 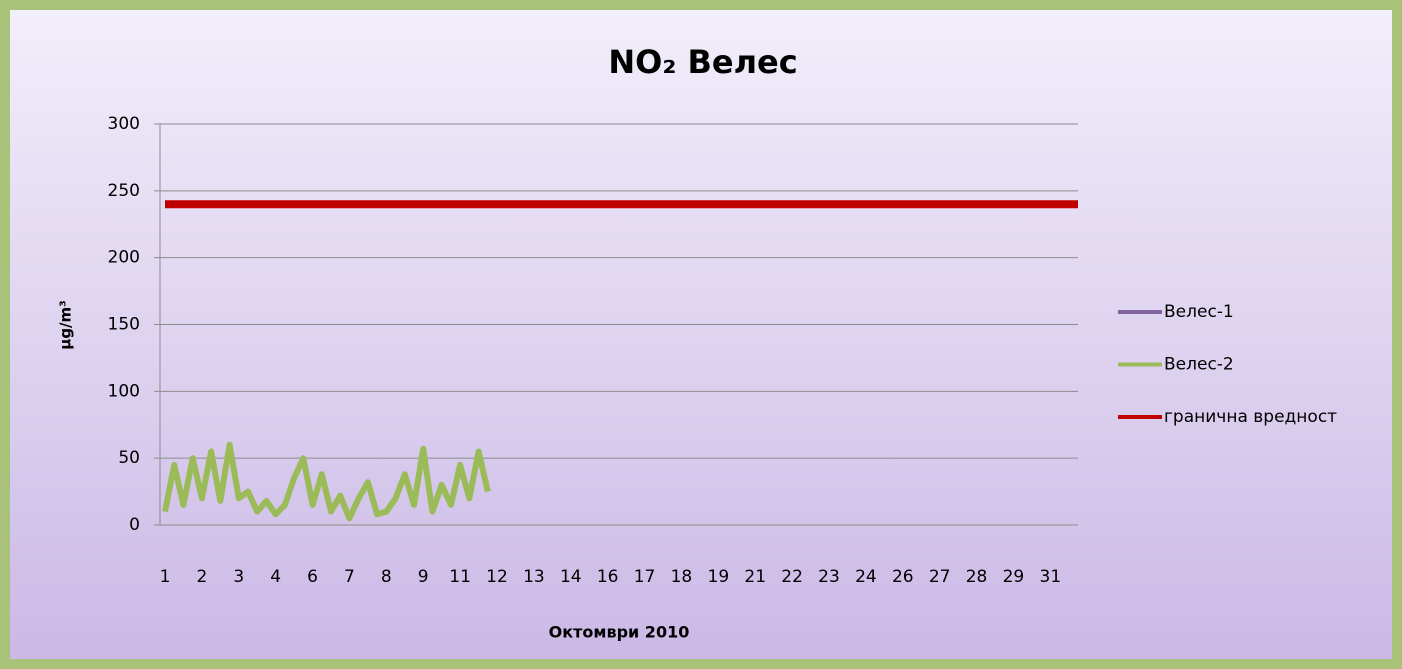 What do you see at coordinates (124, 191) in the screenshot?
I see `y-tick-label: 250` at bounding box center [124, 191].